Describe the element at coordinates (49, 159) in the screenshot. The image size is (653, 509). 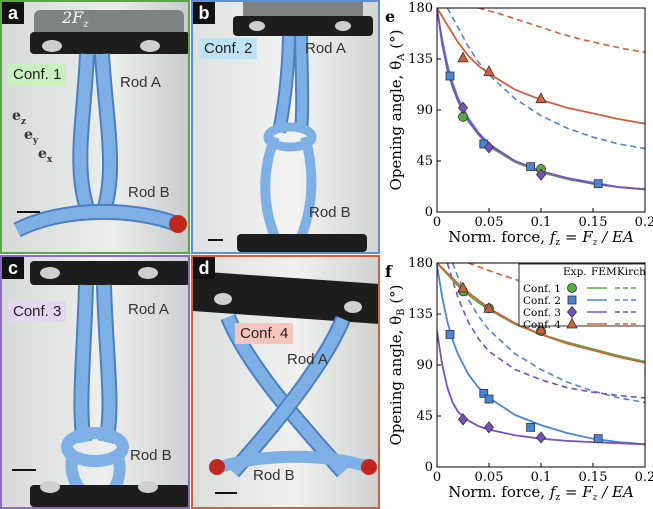
I see `ex-sub: x` at that location.